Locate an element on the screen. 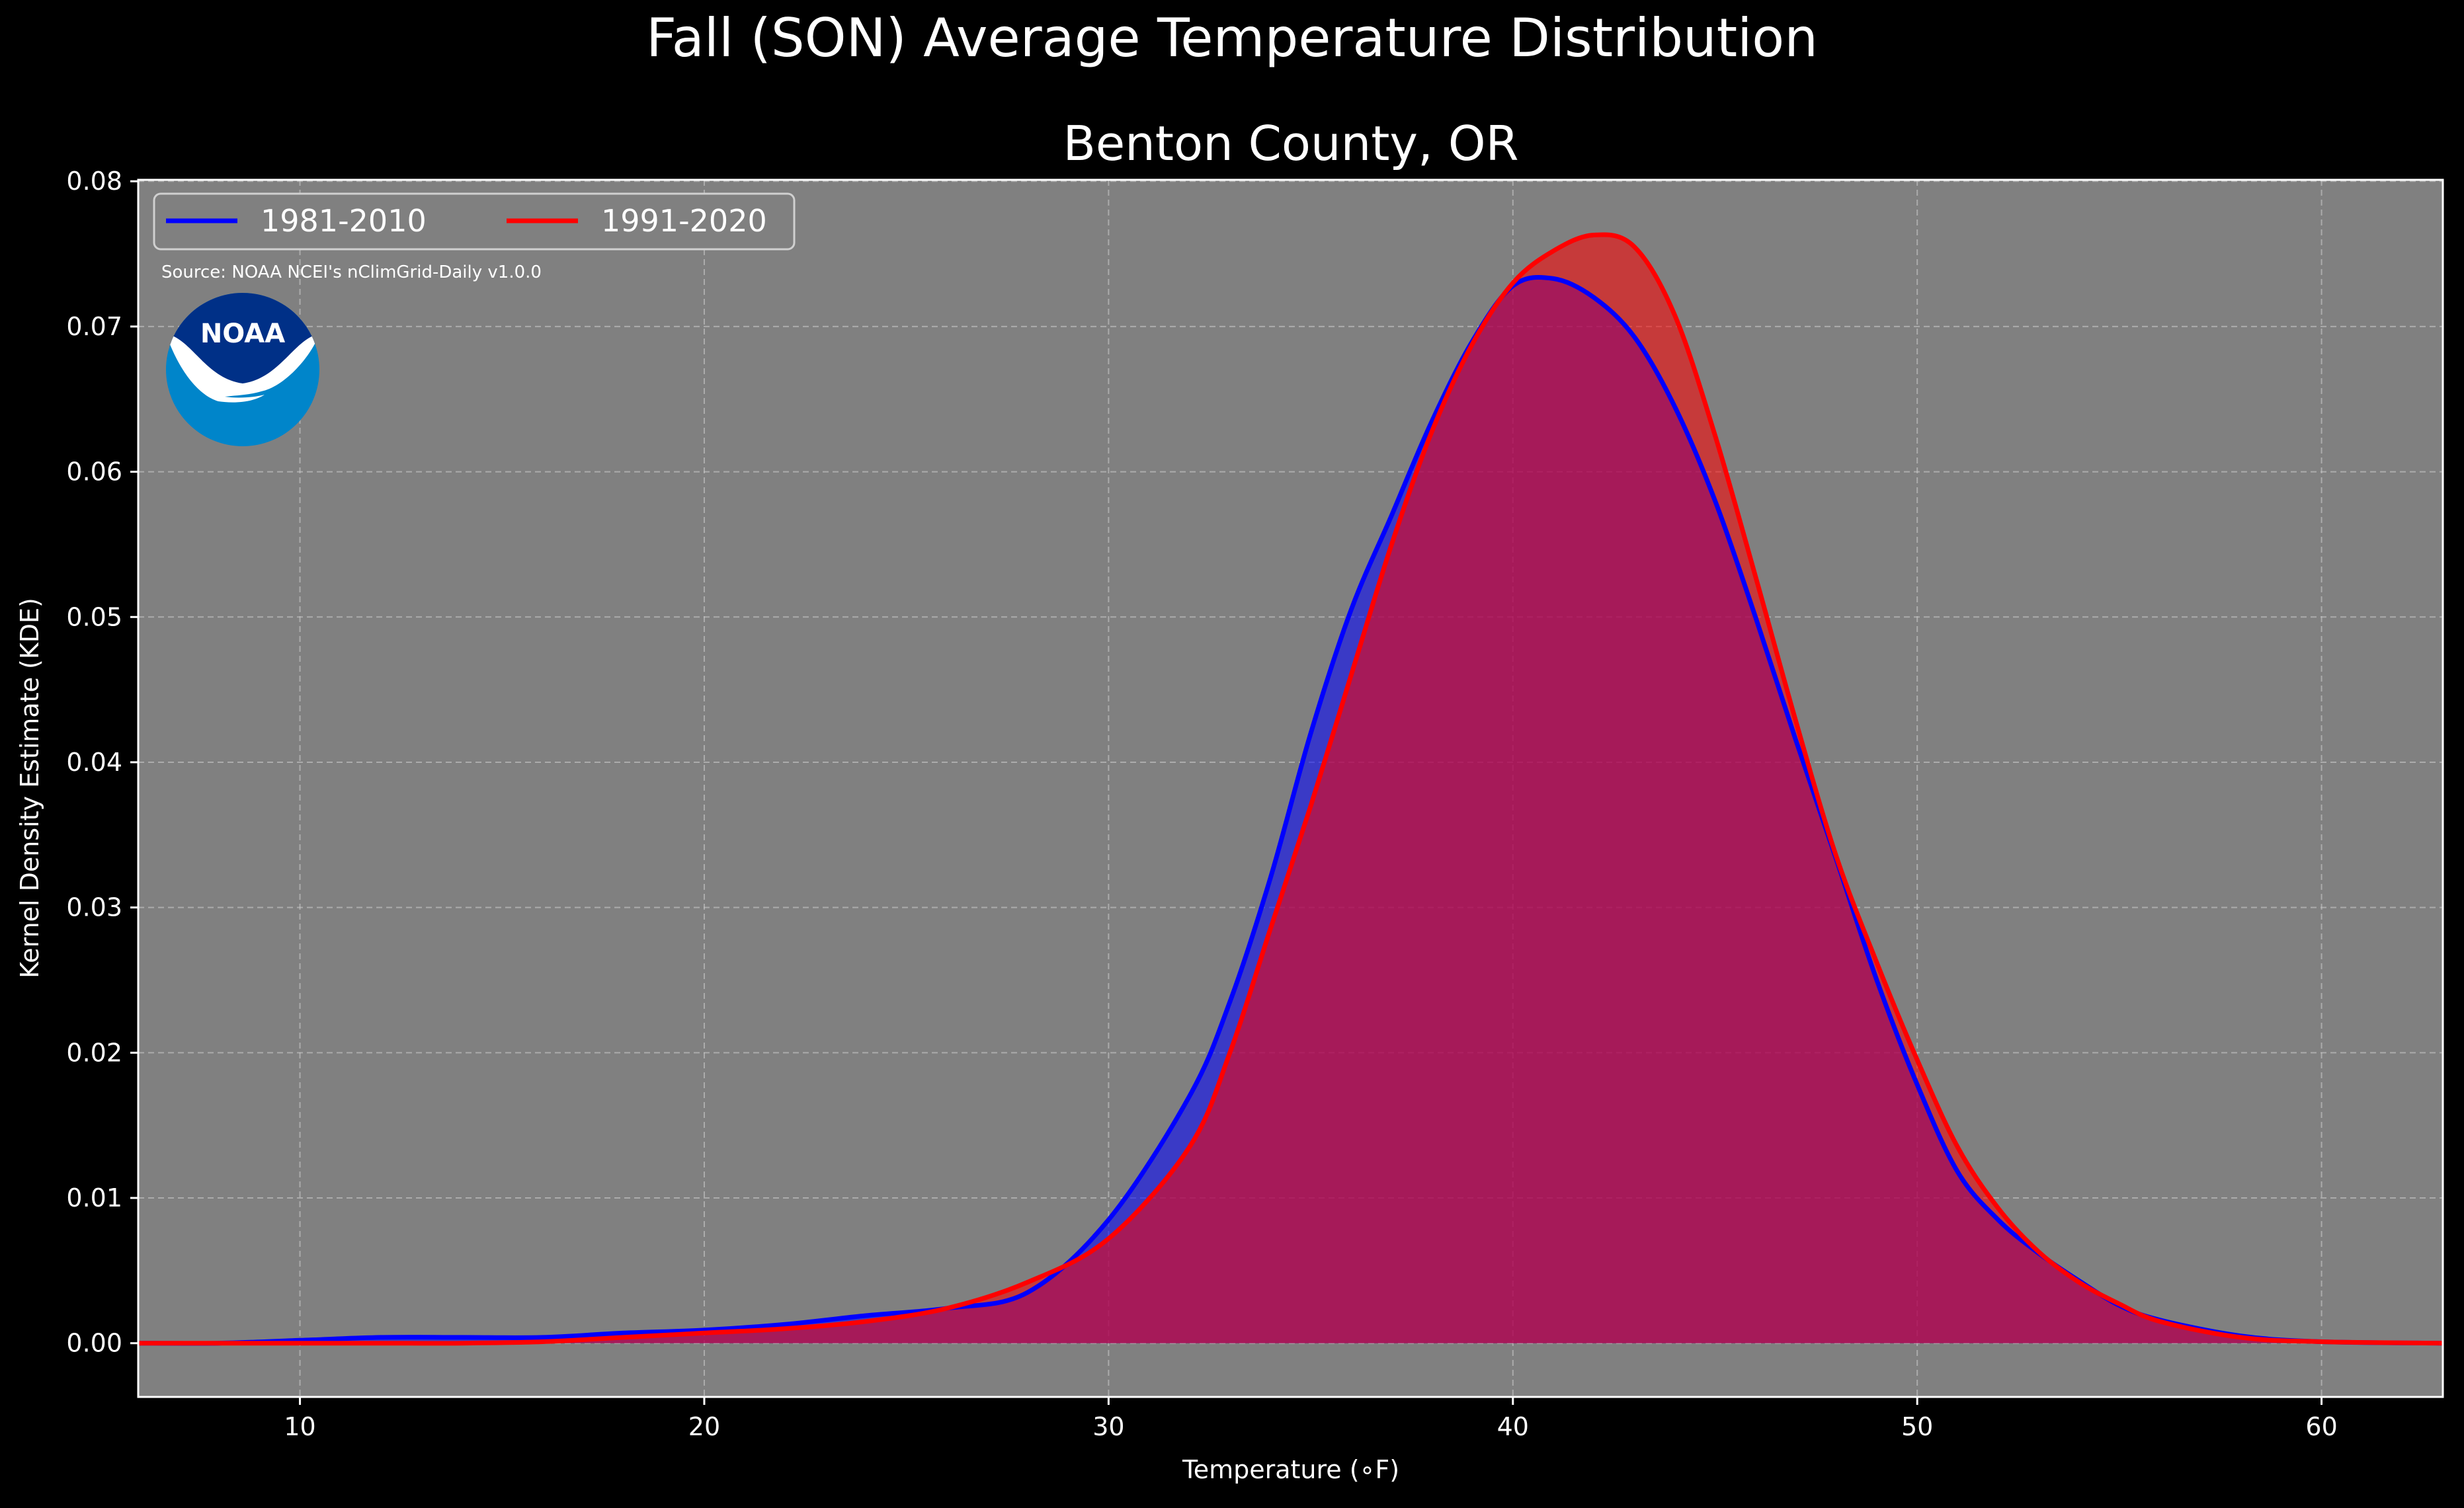  legend-box is located at coordinates (475, 221).